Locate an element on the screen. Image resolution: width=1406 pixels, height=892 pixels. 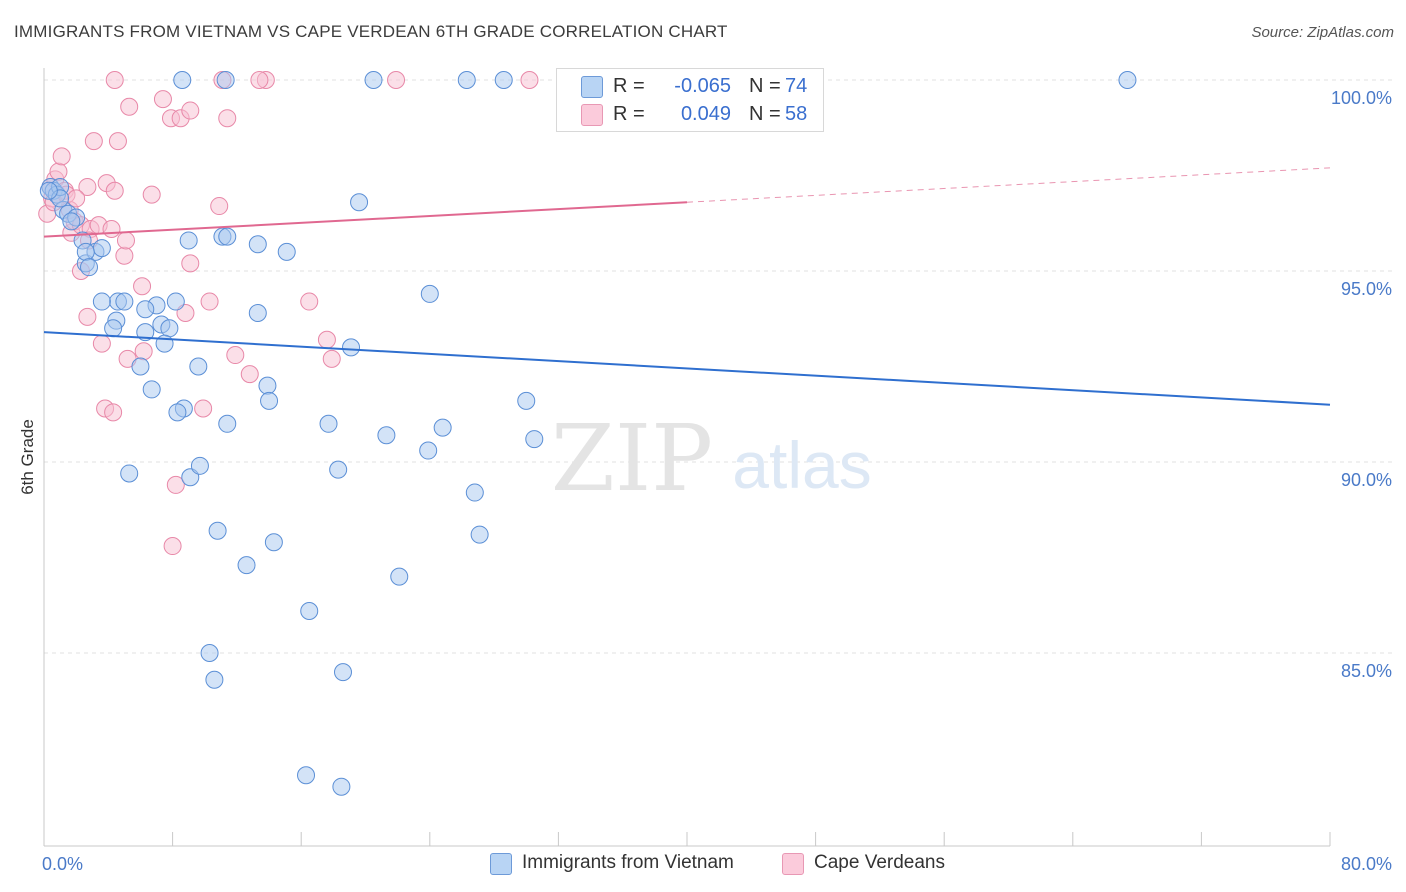
legend-n-value: 74 is located at coordinates (796, 86).